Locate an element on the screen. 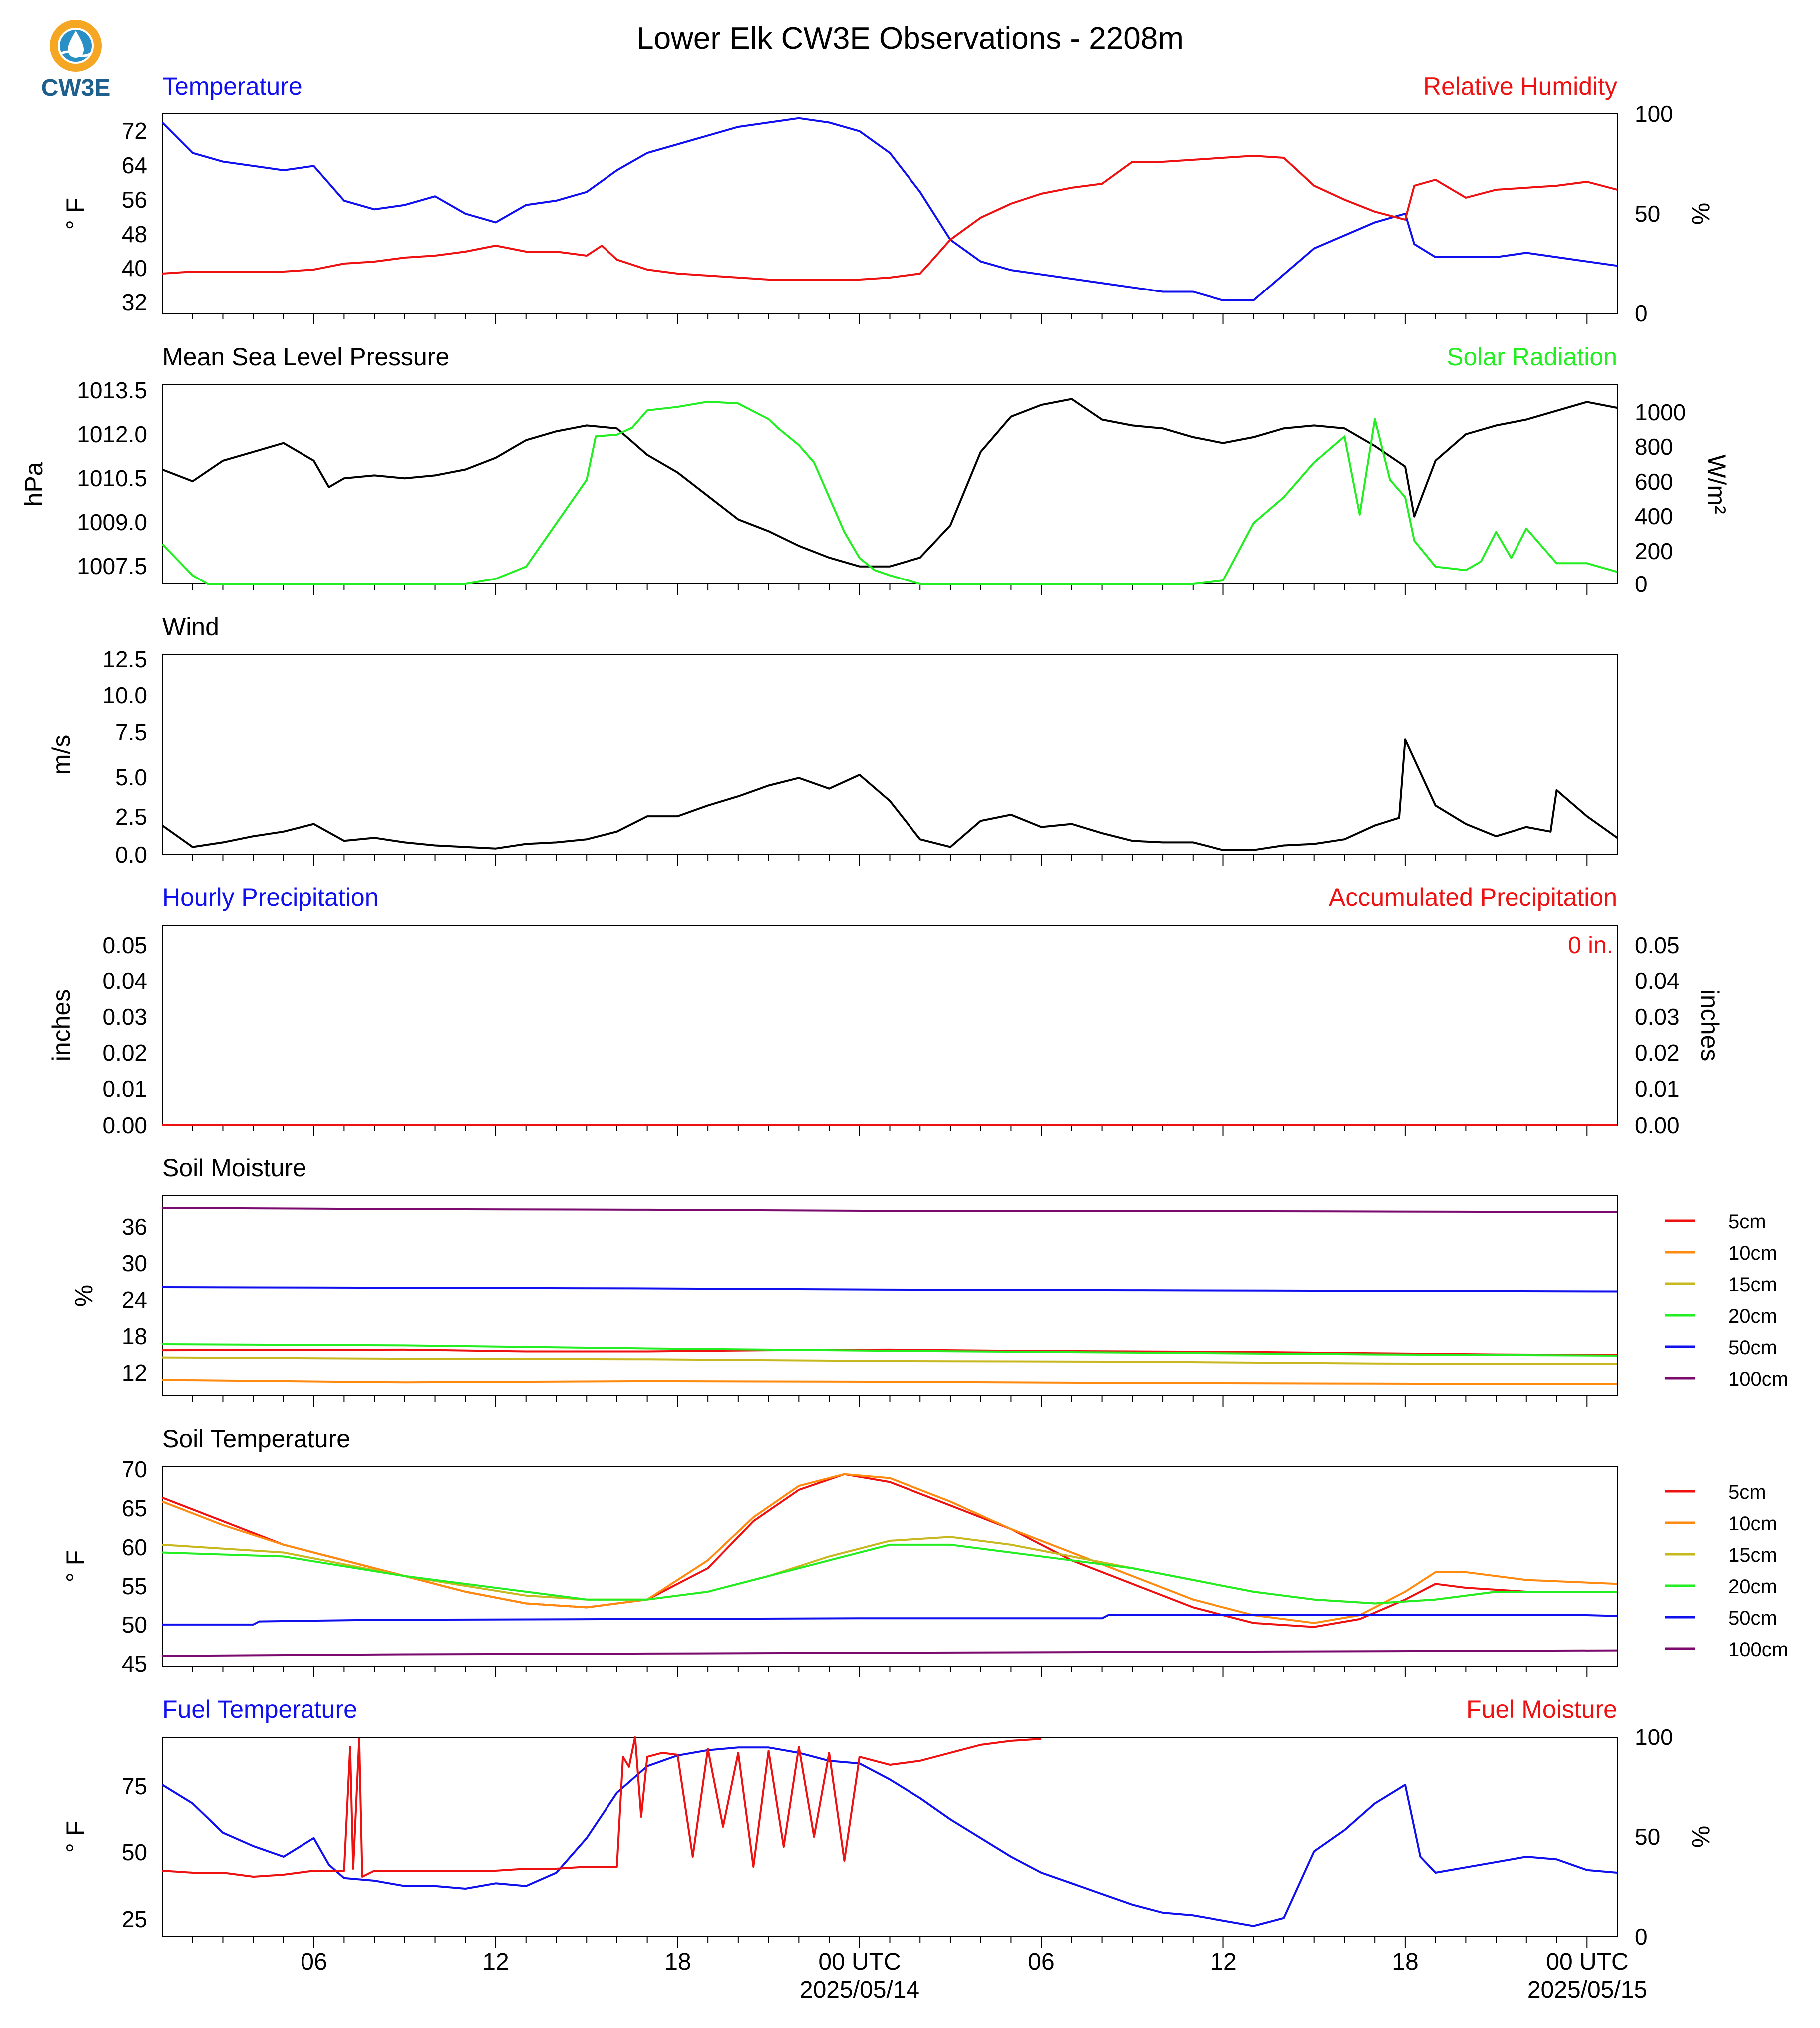 This screenshot has width=1820, height=2028. precip-ytick-label: 0.03 is located at coordinates (124, 1017).